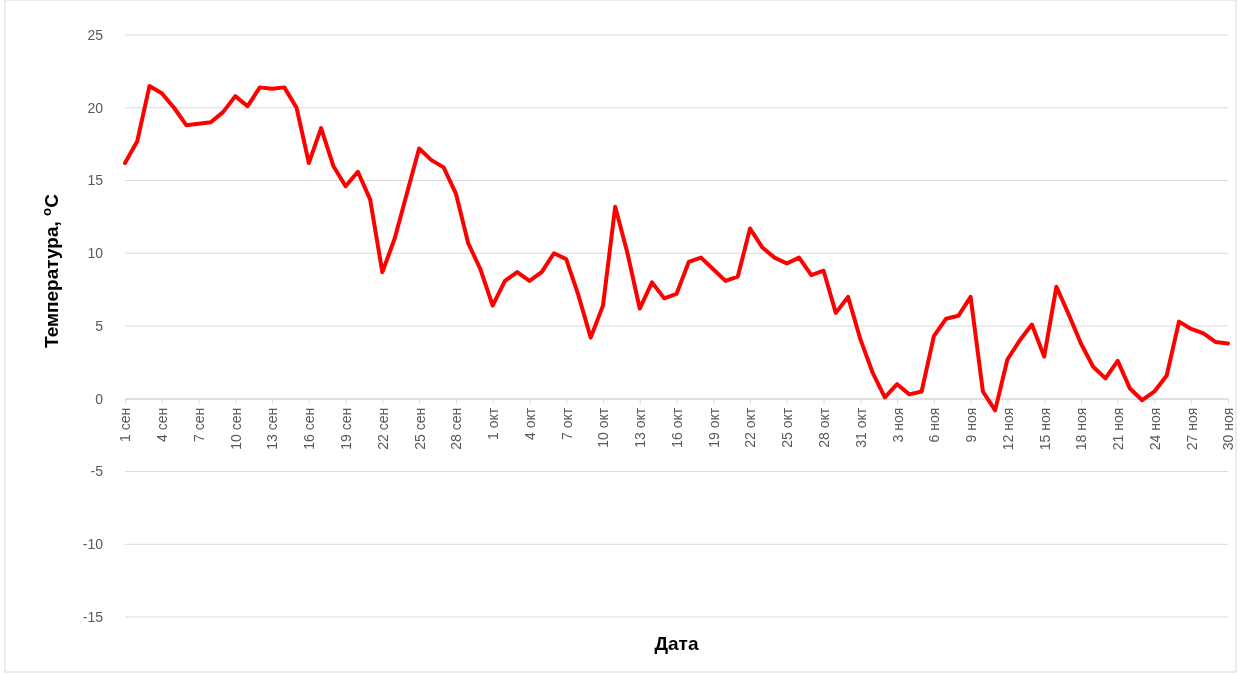 The image size is (1241, 675). I want to click on x-tick-label: 21 ноя, so click(1118, 429).